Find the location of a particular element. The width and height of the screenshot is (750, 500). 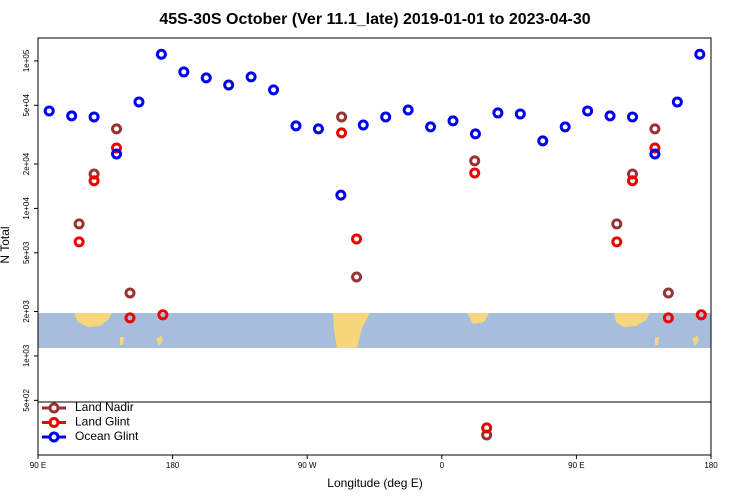

y-tick-label: 2e+04 is located at coordinates (26, 163).